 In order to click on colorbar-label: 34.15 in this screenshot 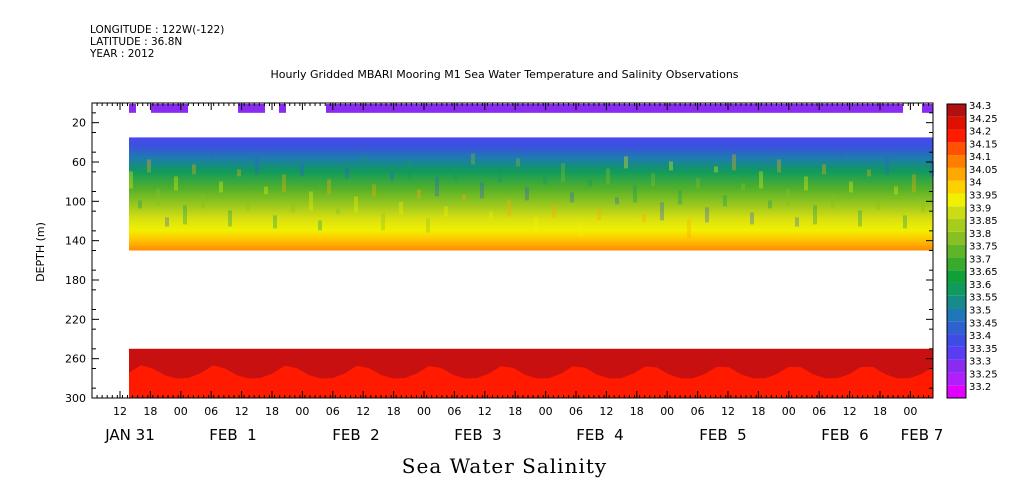, I will do `click(983, 144)`.